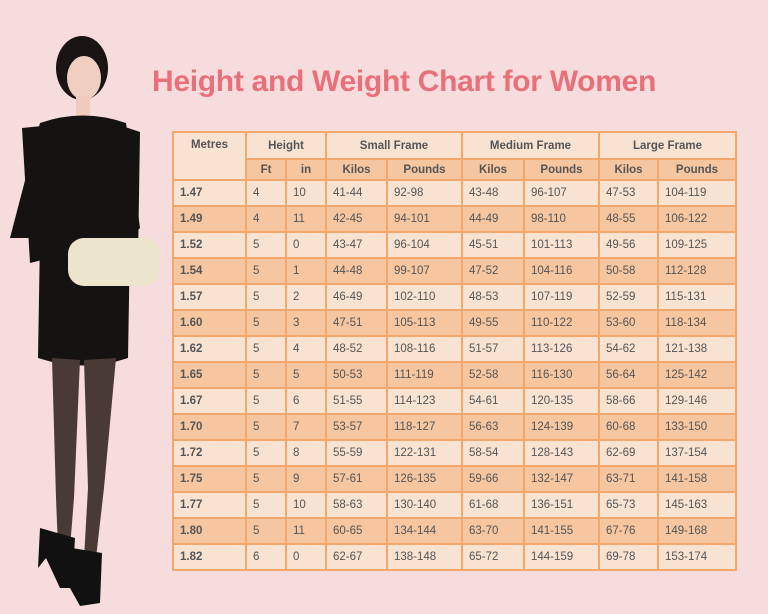 Image resolution: width=768 pixels, height=614 pixels. Describe the element at coordinates (561, 531) in the screenshot. I see `cell-medium-pounds: 141-155` at that location.